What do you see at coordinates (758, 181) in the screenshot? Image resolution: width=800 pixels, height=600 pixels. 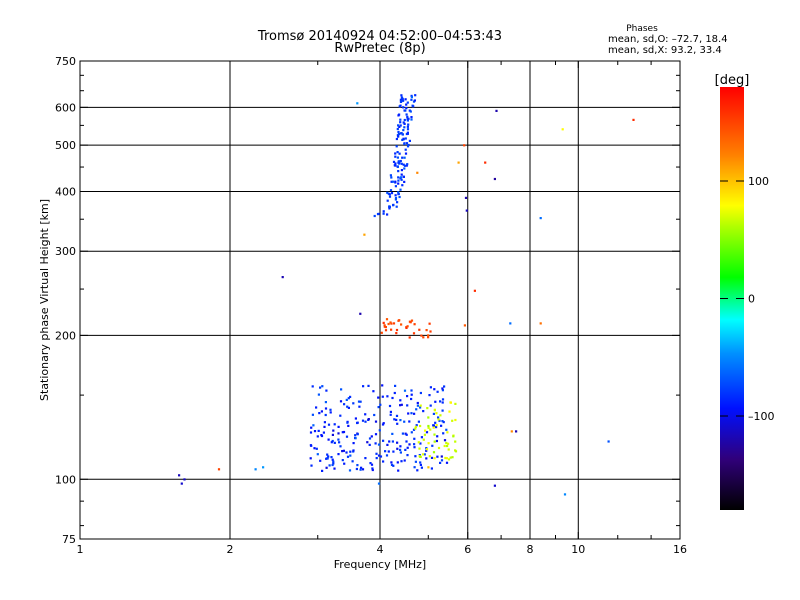 I see `colorbar-tick-label: 100` at bounding box center [758, 181].